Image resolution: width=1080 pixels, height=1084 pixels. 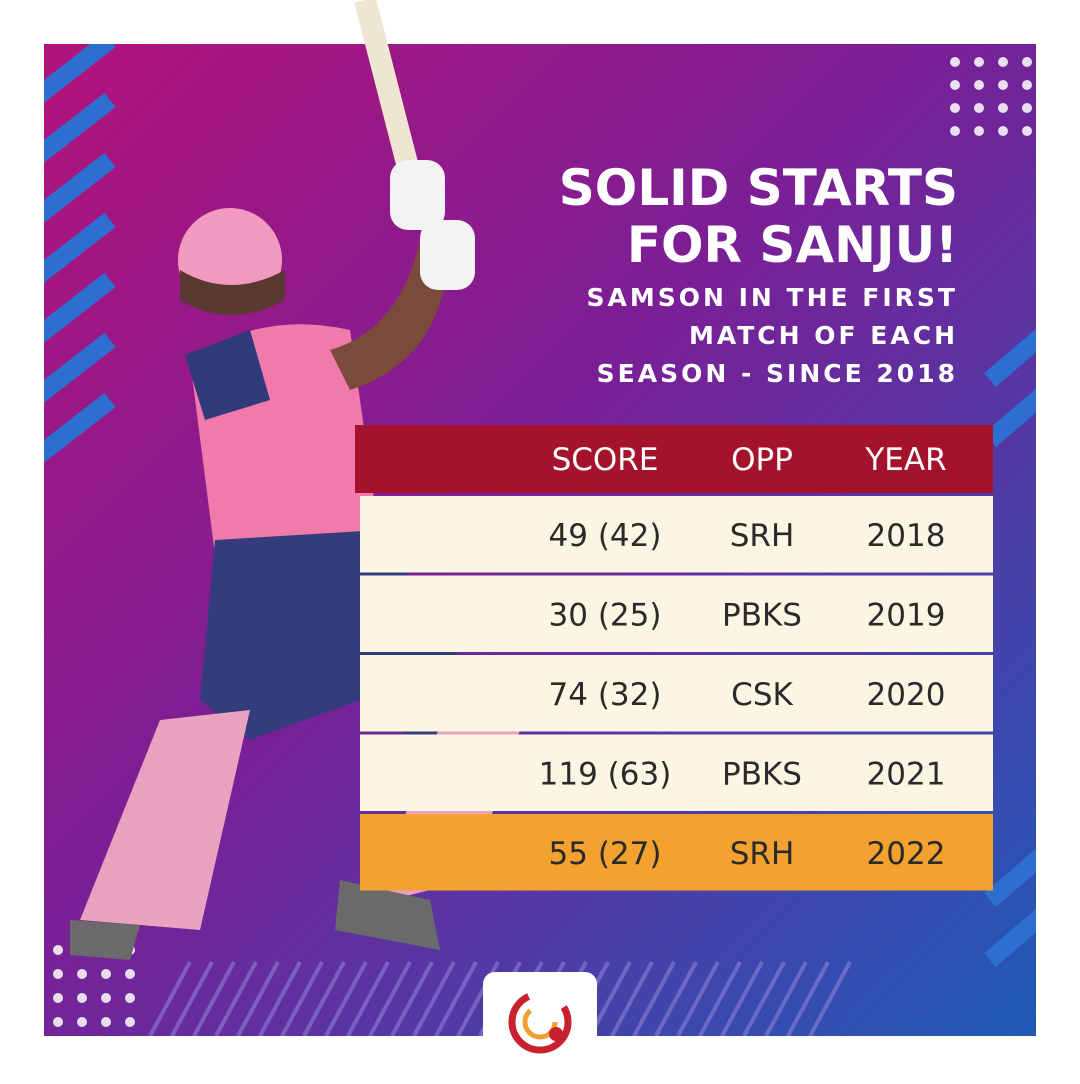 I want to click on left-stripes, so click(x=80, y=253).